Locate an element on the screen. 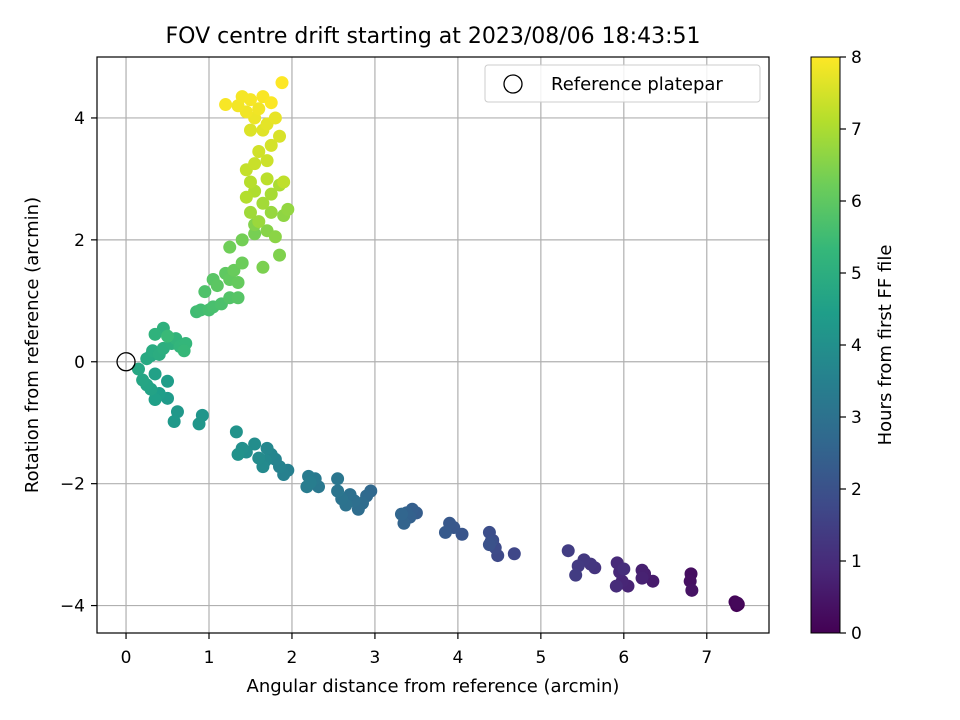  colorbar-tick-label: 1 is located at coordinates (856, 562).